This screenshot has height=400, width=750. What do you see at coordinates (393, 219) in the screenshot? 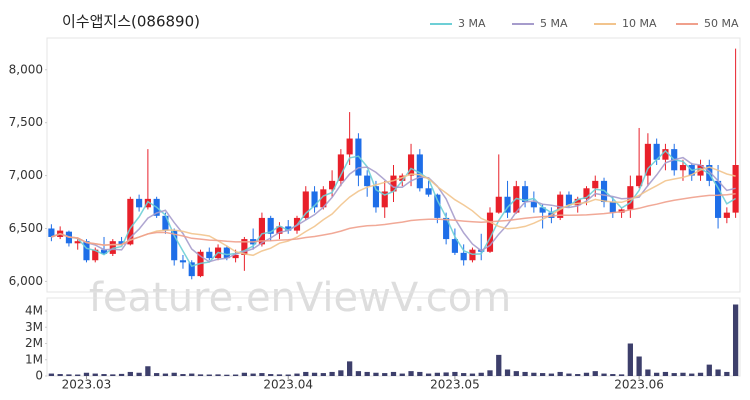
I see `ma-line` at bounding box center [393, 219].